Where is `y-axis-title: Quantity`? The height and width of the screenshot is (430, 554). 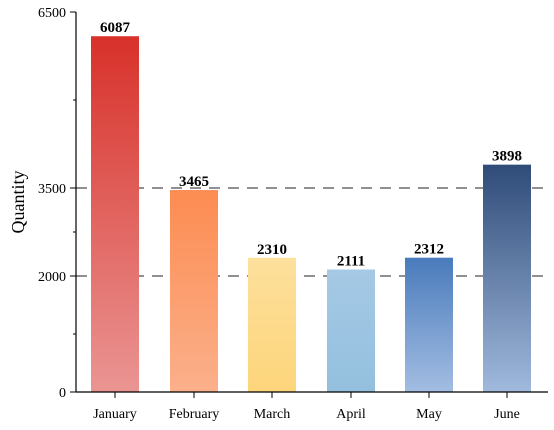 y-axis-title: Quantity is located at coordinates (18, 202).